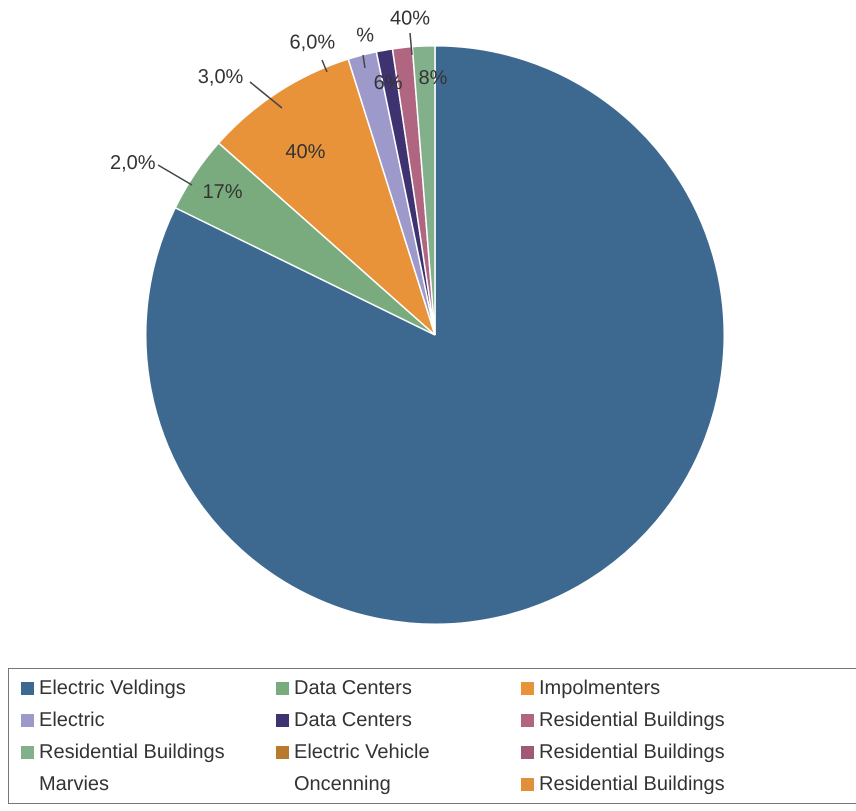 This screenshot has width=856, height=811. I want to click on legend-label: Electric Vehicle, so click(362, 752).